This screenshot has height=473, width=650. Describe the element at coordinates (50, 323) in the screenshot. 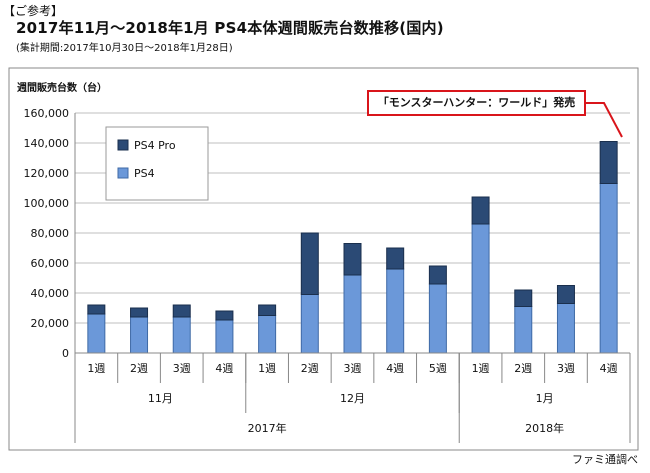

I see `y-tick-label: 20,000` at that location.